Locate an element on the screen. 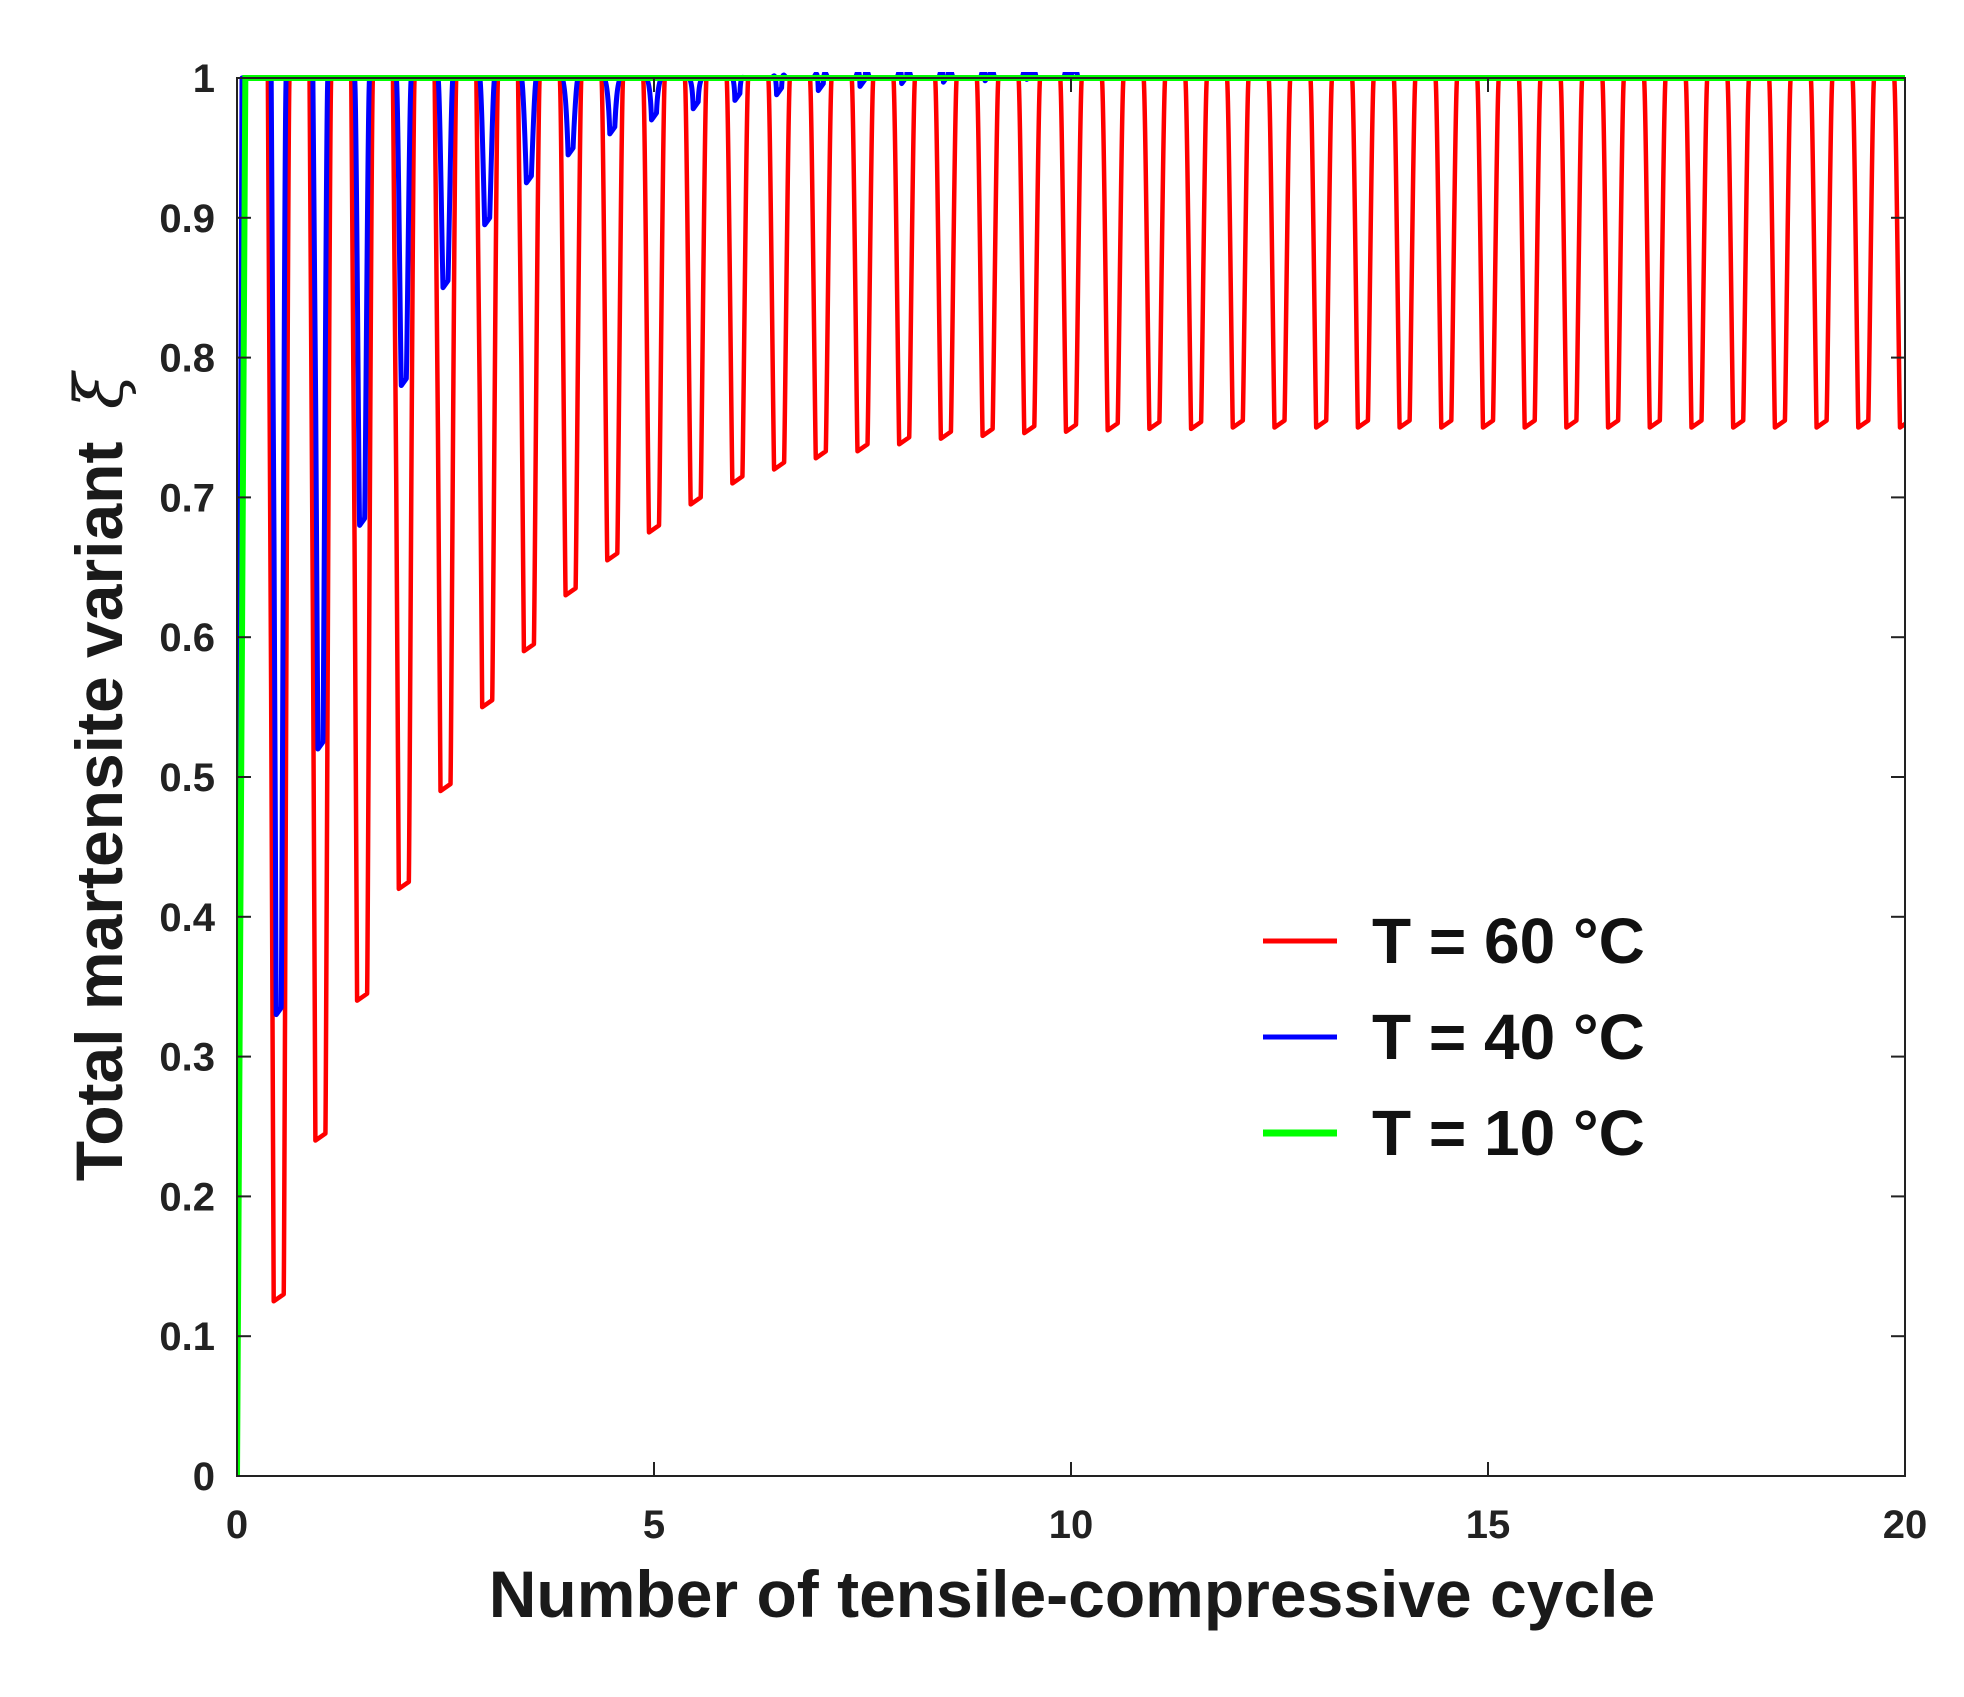  y-tick-label: 0.9 is located at coordinates (187, 219).